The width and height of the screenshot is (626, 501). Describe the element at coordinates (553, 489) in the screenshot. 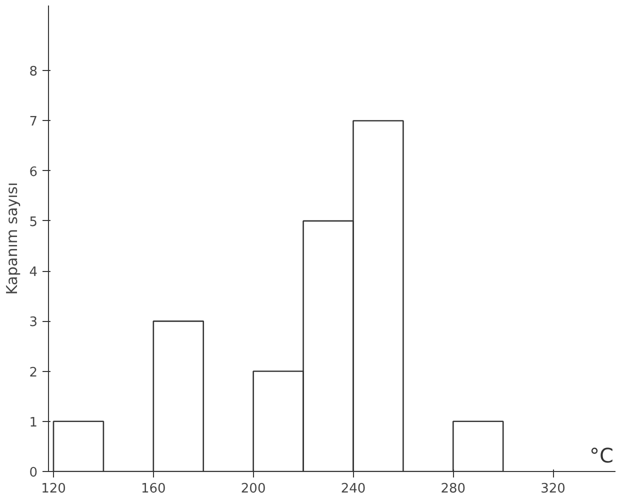

I see `x-tick-label: 320` at that location.